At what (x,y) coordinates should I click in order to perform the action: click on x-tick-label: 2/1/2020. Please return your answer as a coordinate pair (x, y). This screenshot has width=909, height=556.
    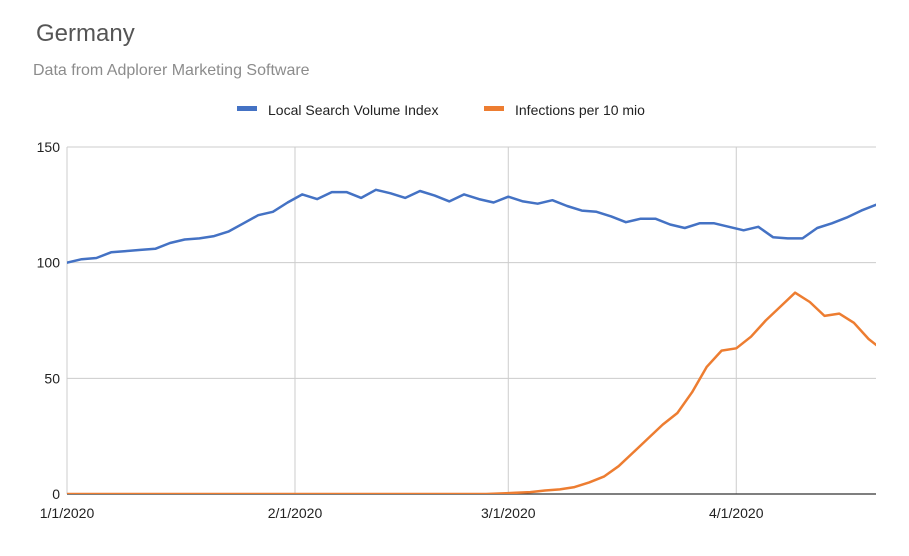
    Looking at the image, I should click on (295, 513).